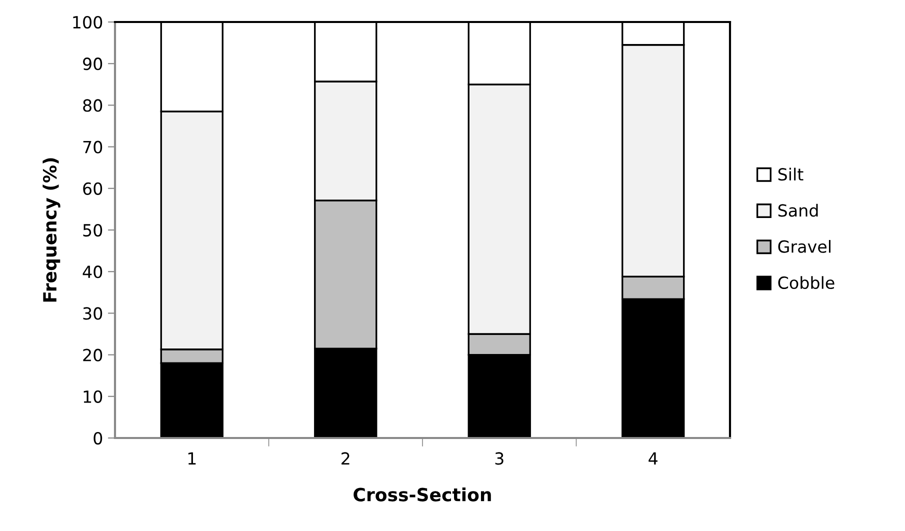 This screenshot has width=905, height=531. What do you see at coordinates (499, 458) in the screenshot?
I see `x-tick-label: 3` at bounding box center [499, 458].